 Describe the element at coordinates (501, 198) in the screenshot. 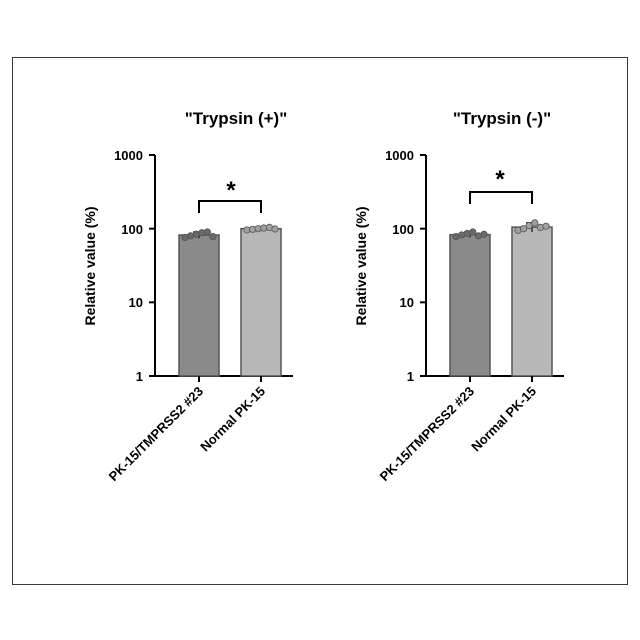

I see `significance-bracket` at that location.